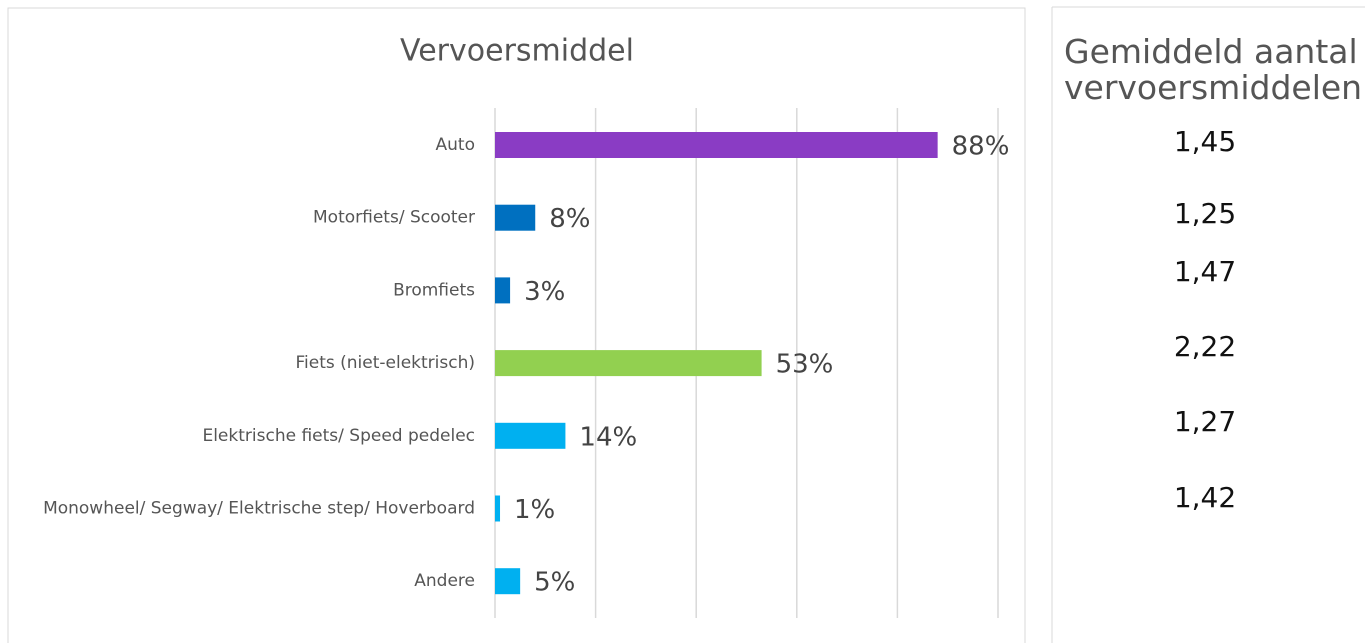 This screenshot has width=1365, height=643. What do you see at coordinates (1205, 421) in the screenshot?
I see `side-value: 1,27` at bounding box center [1205, 421].